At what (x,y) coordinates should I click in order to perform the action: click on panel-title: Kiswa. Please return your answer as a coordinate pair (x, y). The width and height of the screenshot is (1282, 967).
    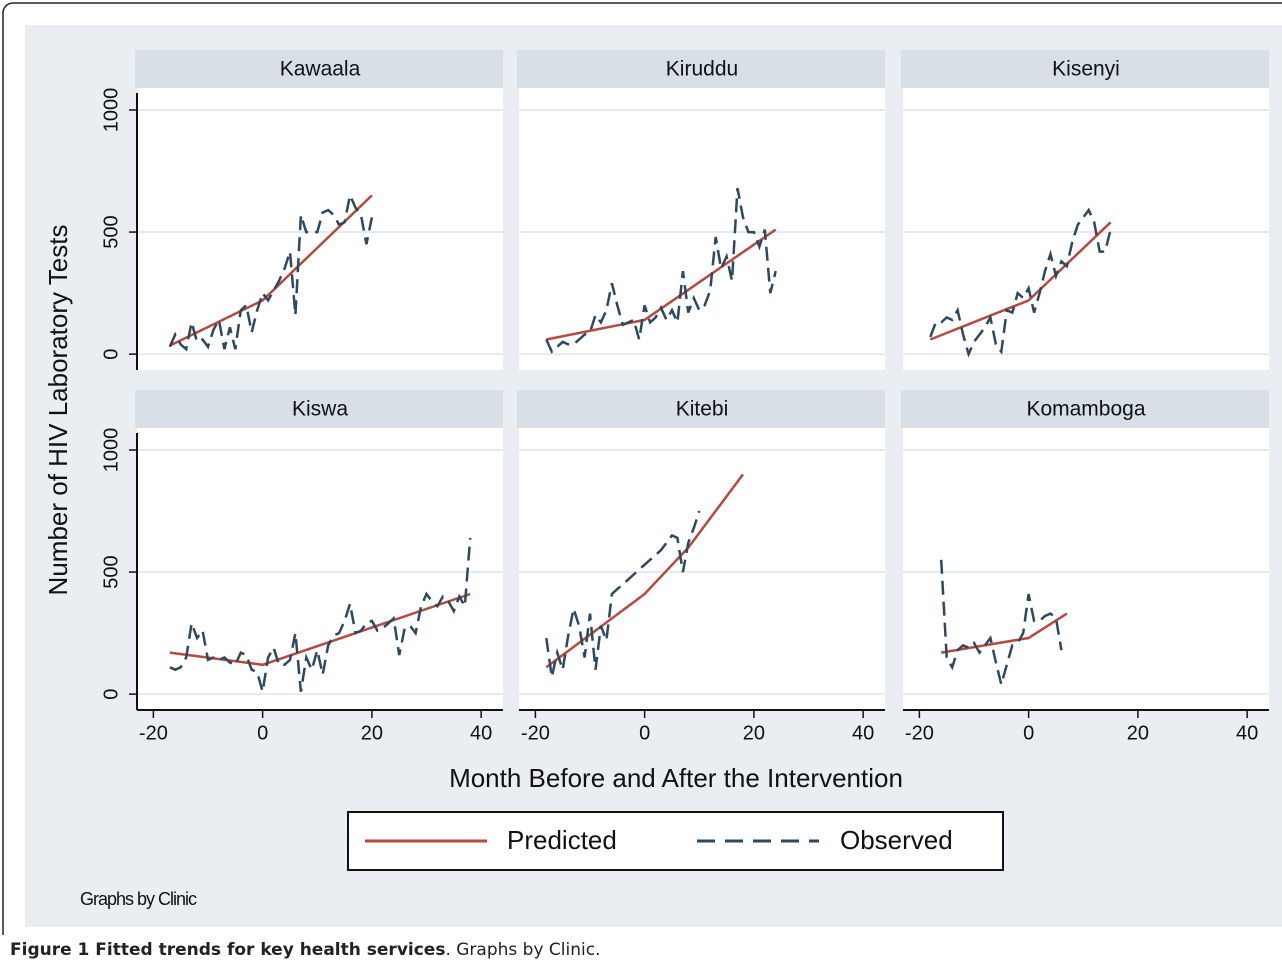
    Looking at the image, I should click on (320, 409).